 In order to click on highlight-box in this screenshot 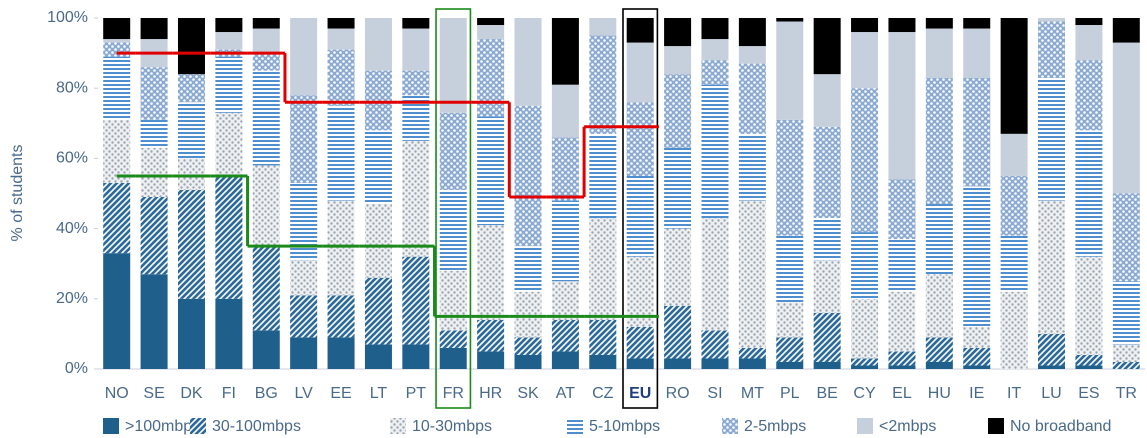, I will do `click(453, 208)`.